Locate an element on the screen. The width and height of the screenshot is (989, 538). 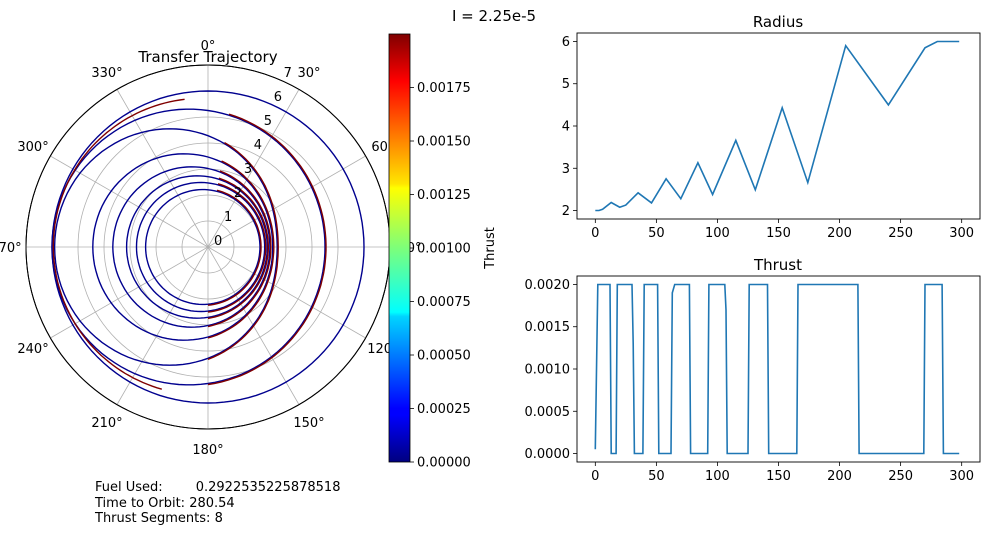
polar-theta-label: 270° is located at coordinates (11, 248).